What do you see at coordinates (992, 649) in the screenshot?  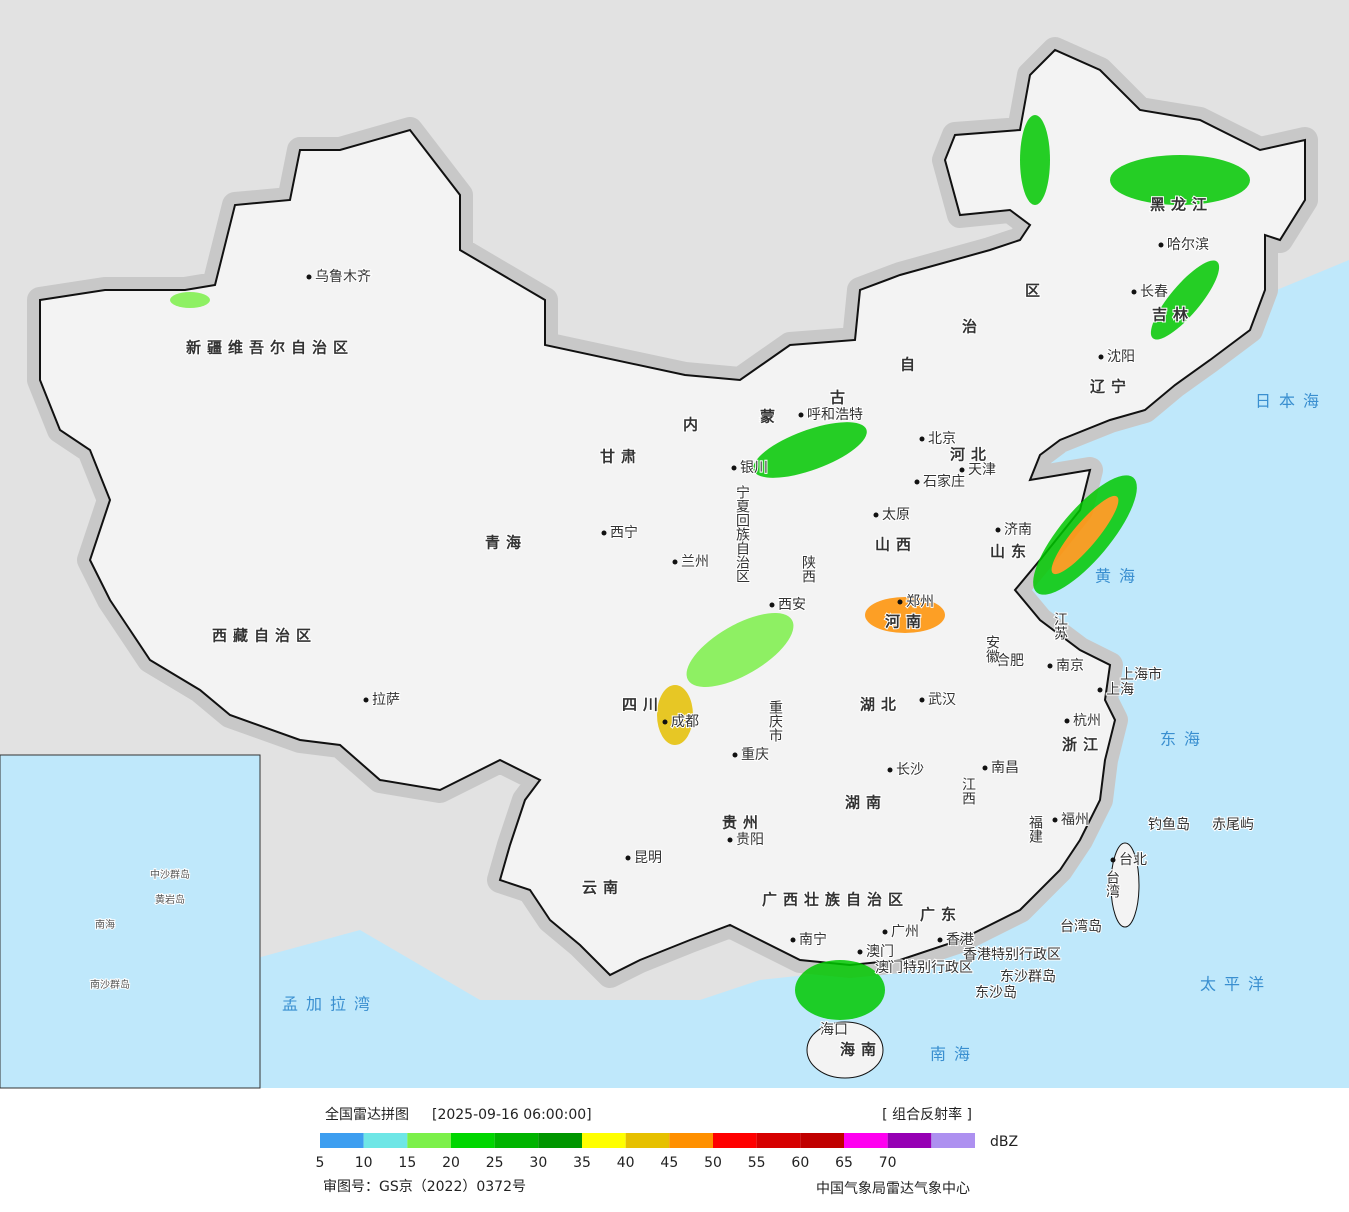 I see `region-label: 安徽` at bounding box center [992, 649].